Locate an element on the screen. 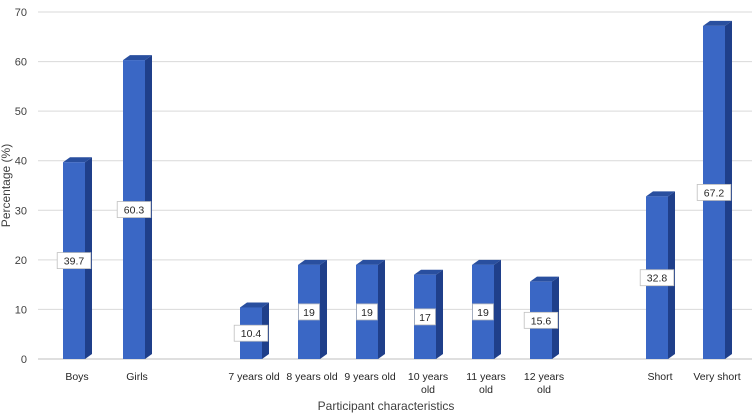 This screenshot has height=419, width=756. x-category-line: 7 years old is located at coordinates (254, 377).